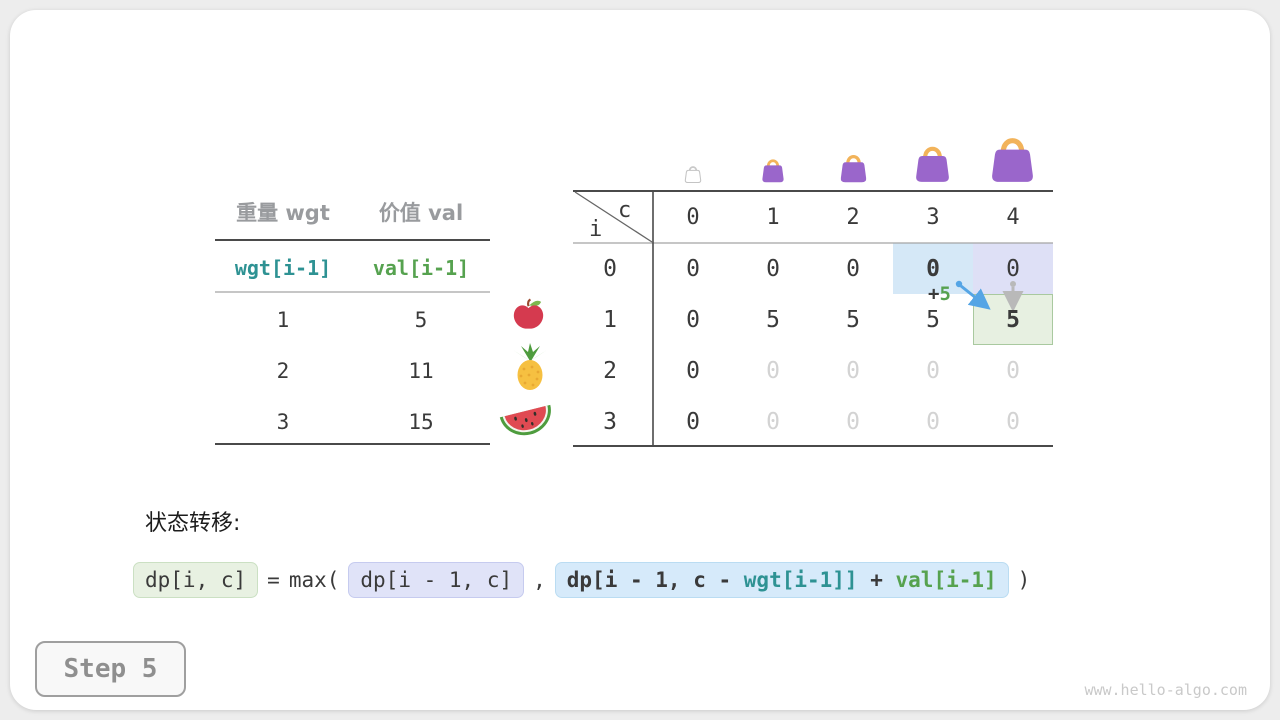  Describe the element at coordinates (693, 174) in the screenshot. I see `empty-bag-icon` at that location.